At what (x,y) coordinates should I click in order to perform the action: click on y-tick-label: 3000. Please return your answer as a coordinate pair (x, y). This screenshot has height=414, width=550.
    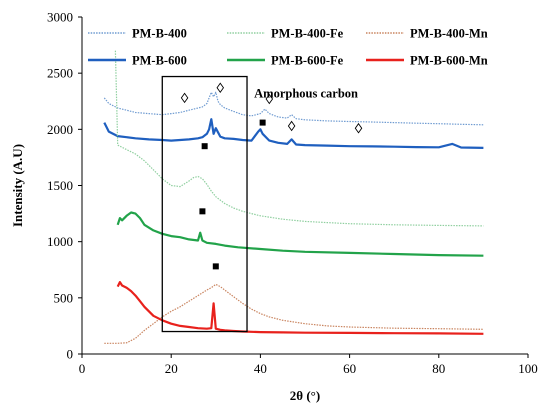
    Looking at the image, I should click on (60, 17).